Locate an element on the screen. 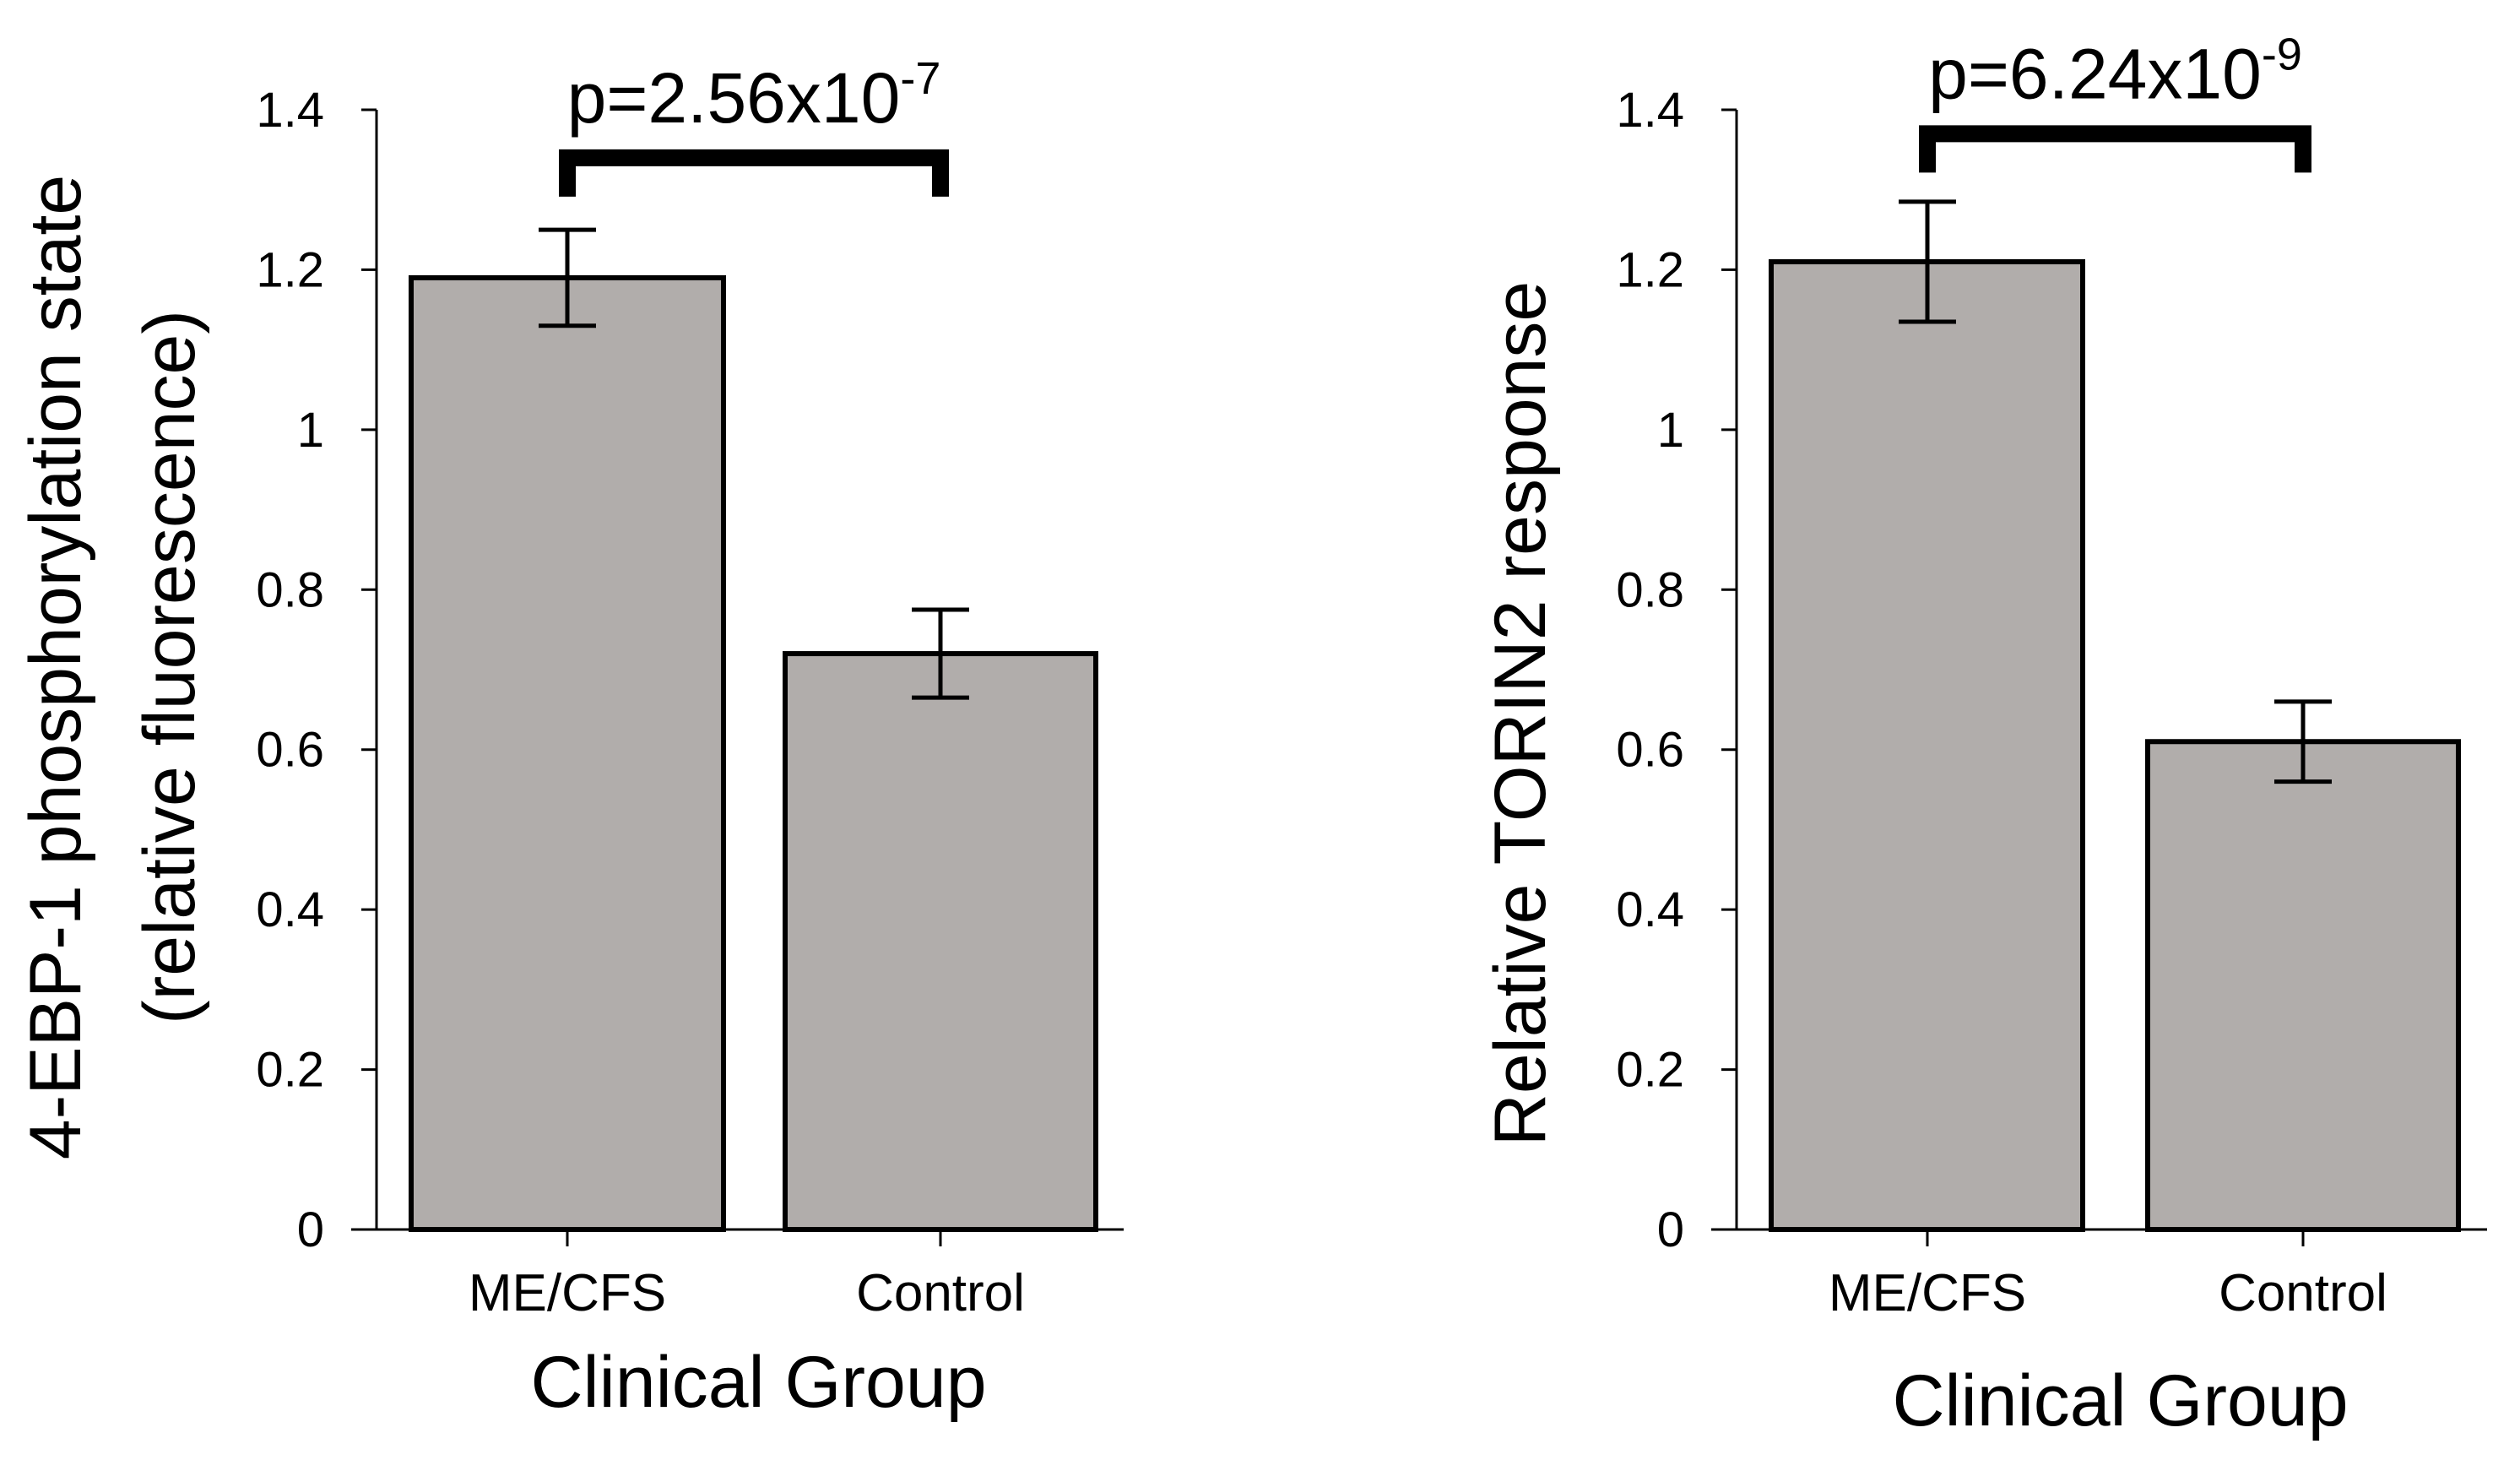 The image size is (2520, 1471). right-y-tick-label: 0.4 is located at coordinates (1650, 909).